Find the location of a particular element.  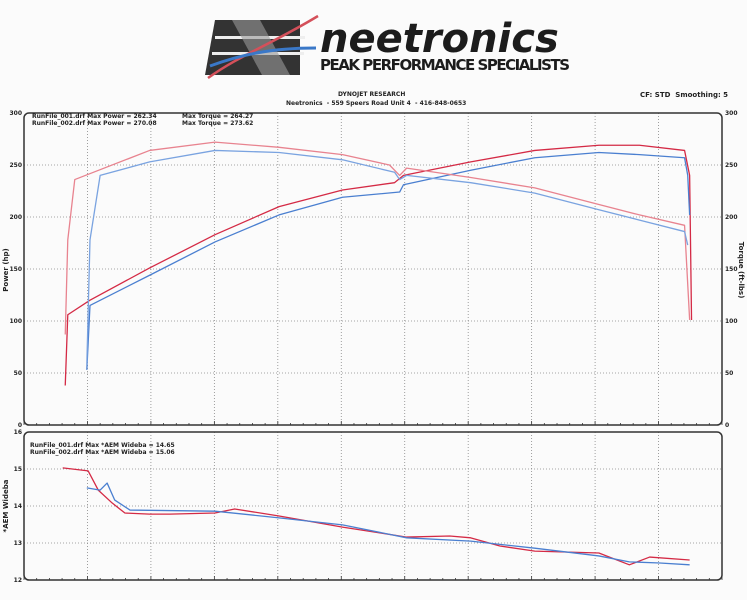

y-tick-label: 100 is located at coordinates (15, 321).